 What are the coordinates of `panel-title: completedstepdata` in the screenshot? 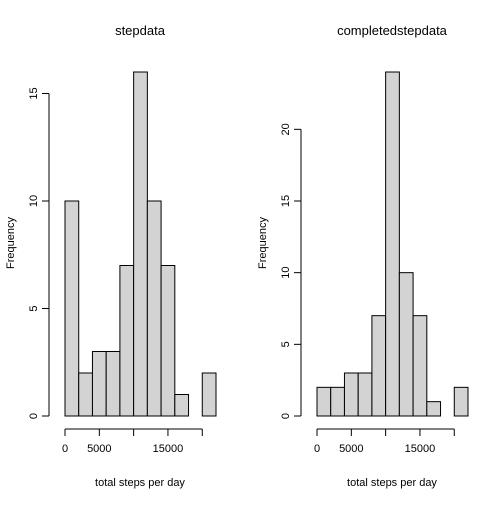 It's located at (392, 30).